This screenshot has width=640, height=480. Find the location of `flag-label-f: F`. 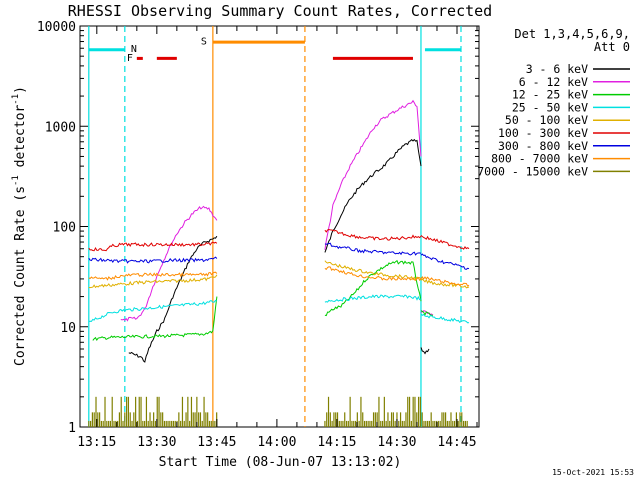

flag-label-f: F is located at coordinates (130, 58).